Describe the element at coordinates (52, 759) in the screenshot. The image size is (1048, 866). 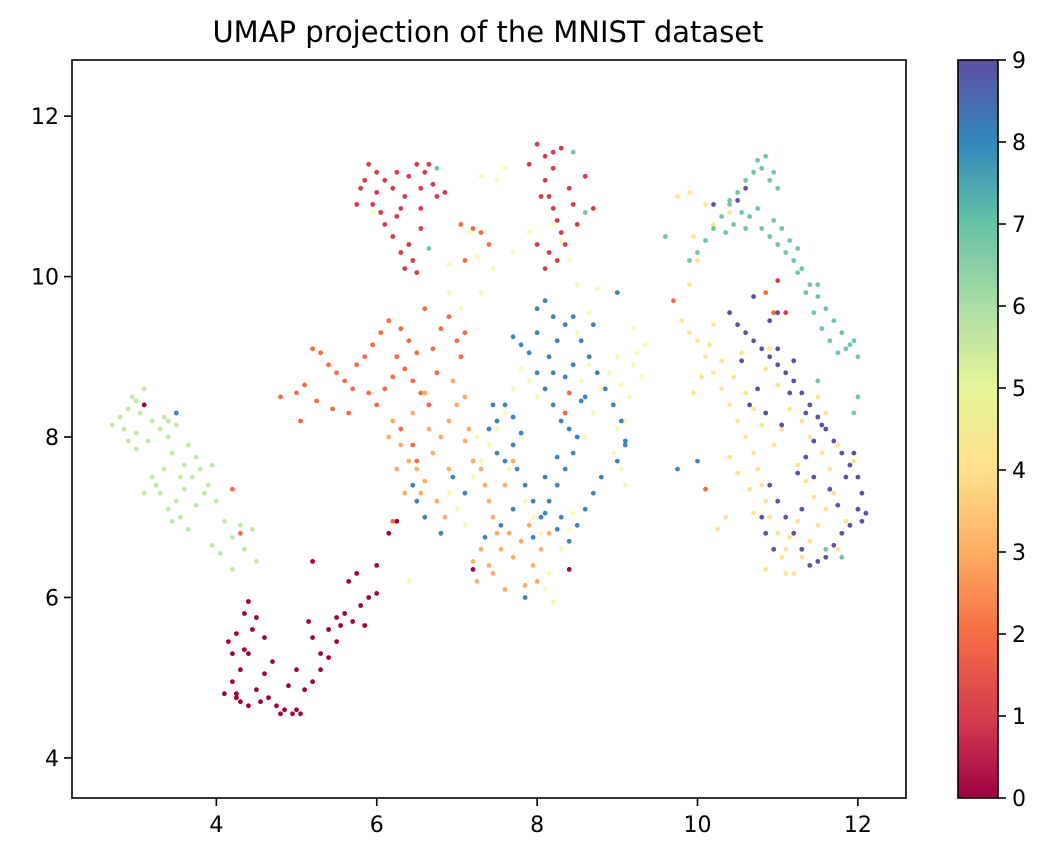
I see `y-tick-label: 4` at that location.